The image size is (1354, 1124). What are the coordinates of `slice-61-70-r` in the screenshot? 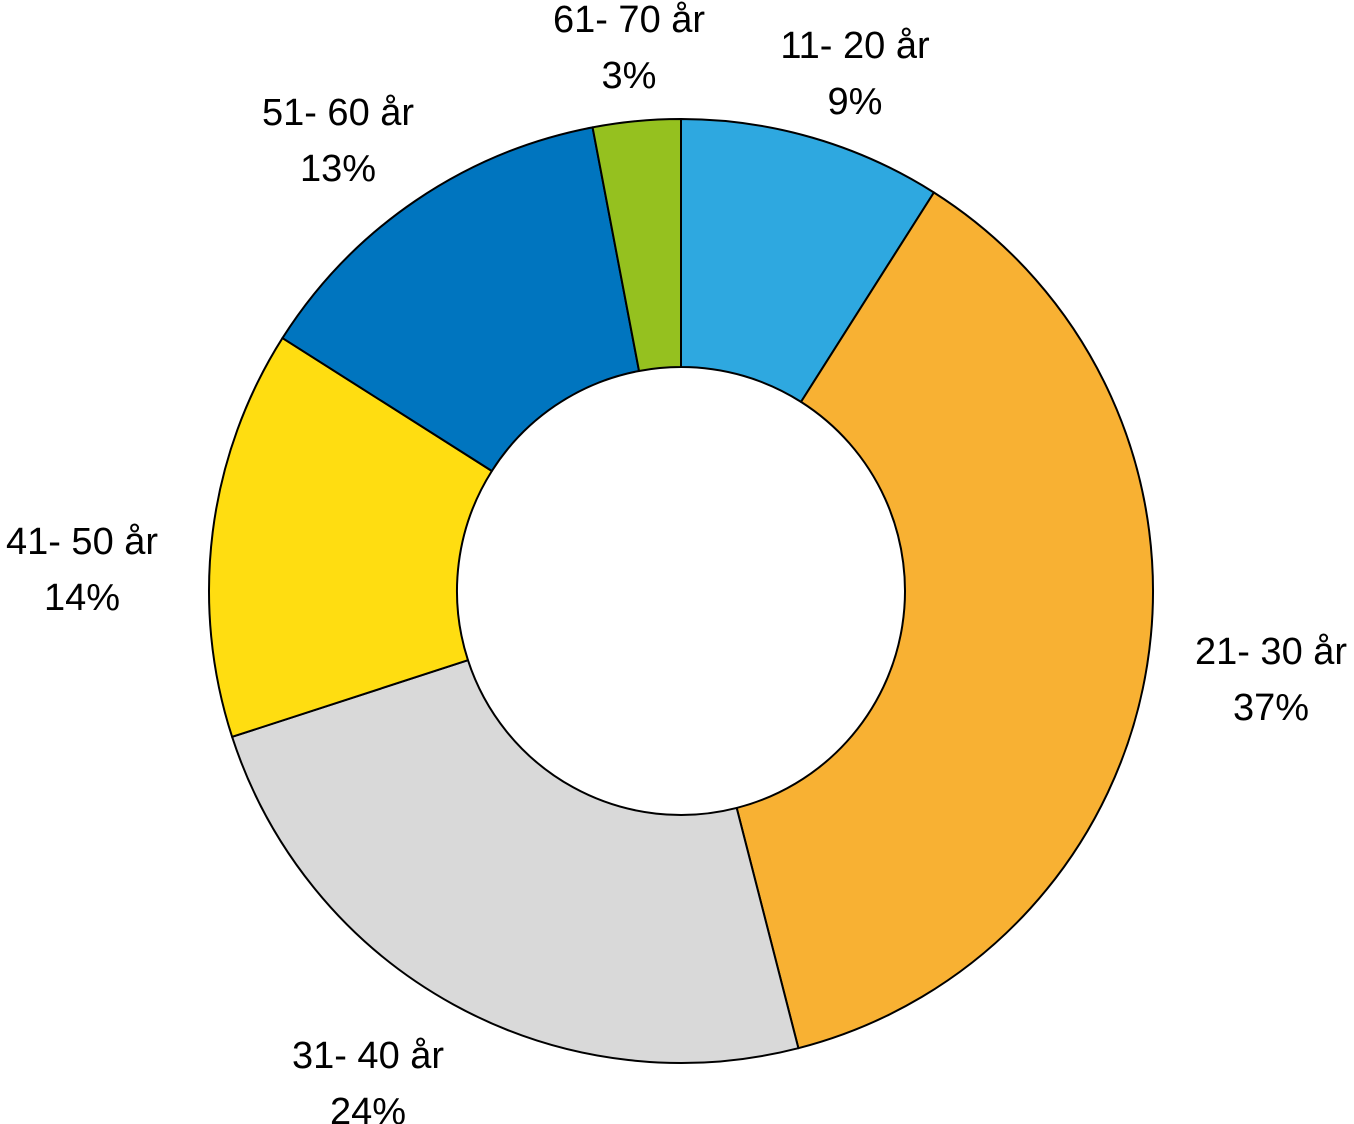 It's located at (636, 245).